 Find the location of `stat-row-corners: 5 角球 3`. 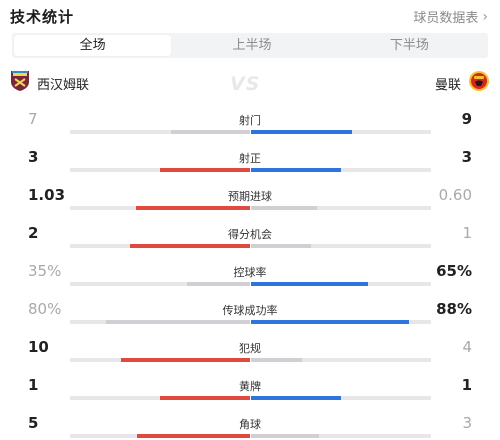

stat-row-corners: 5 角球 3 is located at coordinates (250, 427).